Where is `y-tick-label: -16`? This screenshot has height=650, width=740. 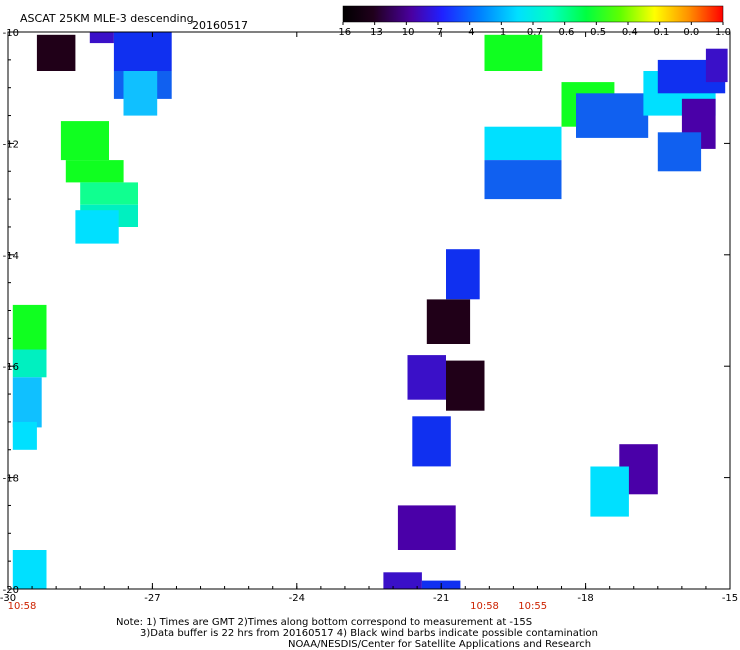 y-tick-label: -16 is located at coordinates (11, 367).